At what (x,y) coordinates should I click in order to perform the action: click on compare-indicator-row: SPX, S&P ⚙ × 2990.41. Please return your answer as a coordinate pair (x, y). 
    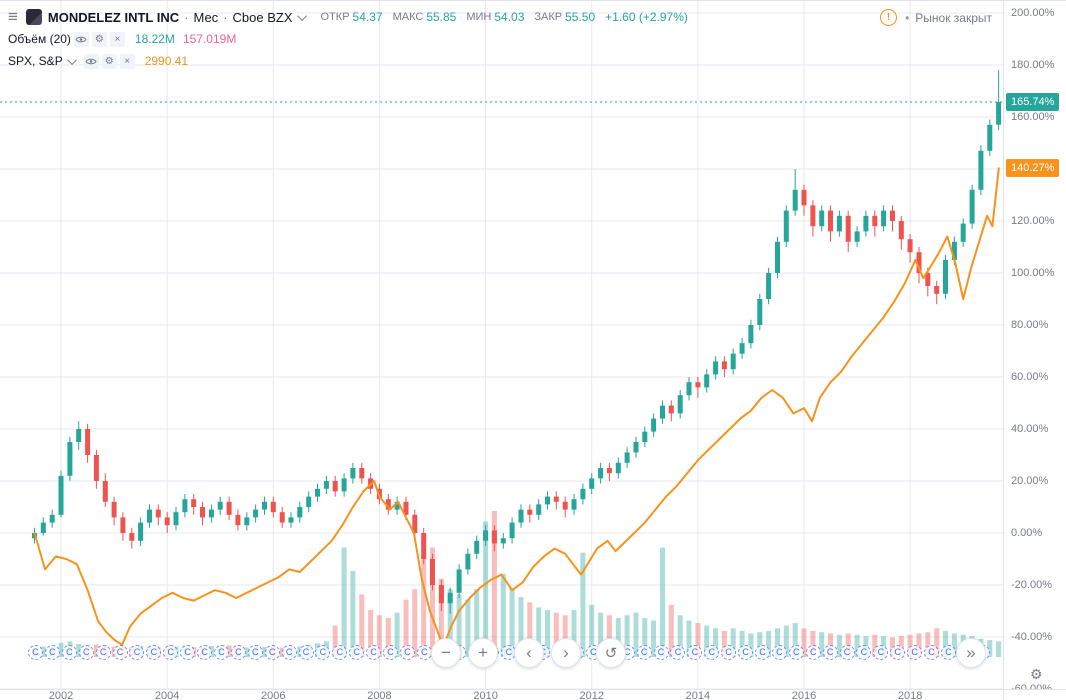
    Looking at the image, I should click on (348, 61).